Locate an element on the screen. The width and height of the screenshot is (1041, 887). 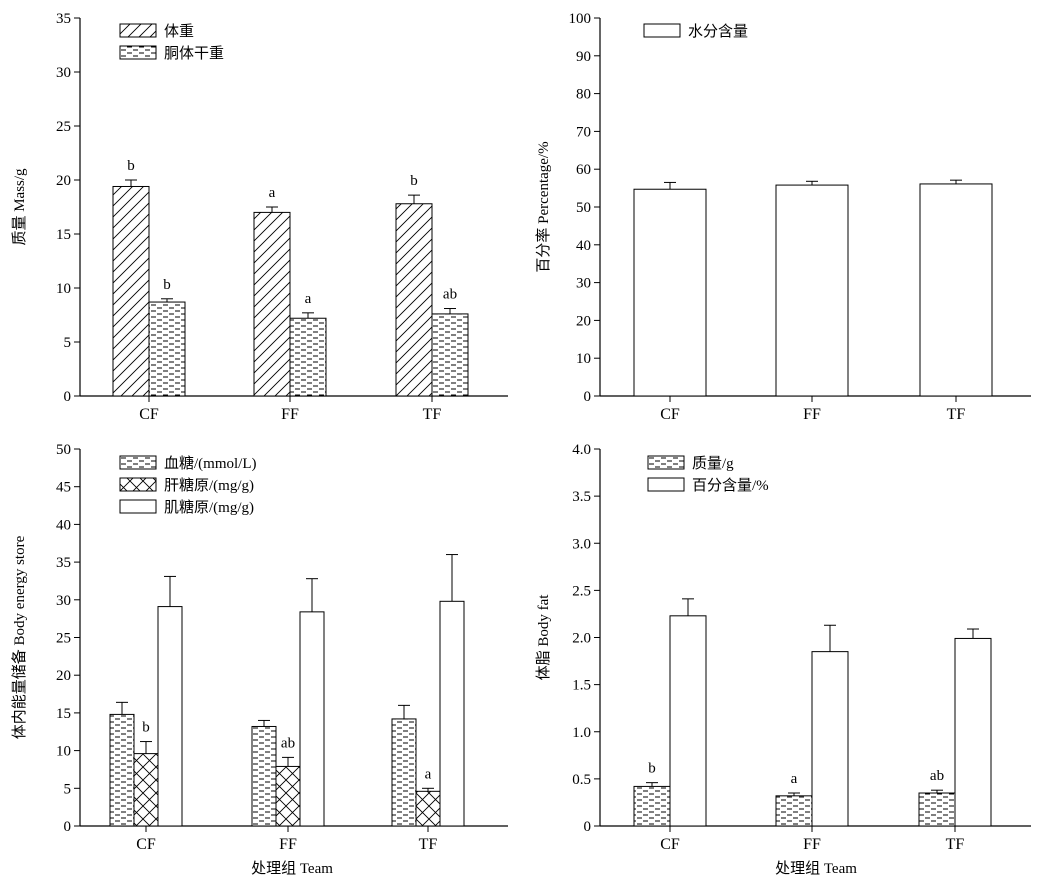
legend-label: 肌糖原/(mg/g) is located at coordinates (209, 507).